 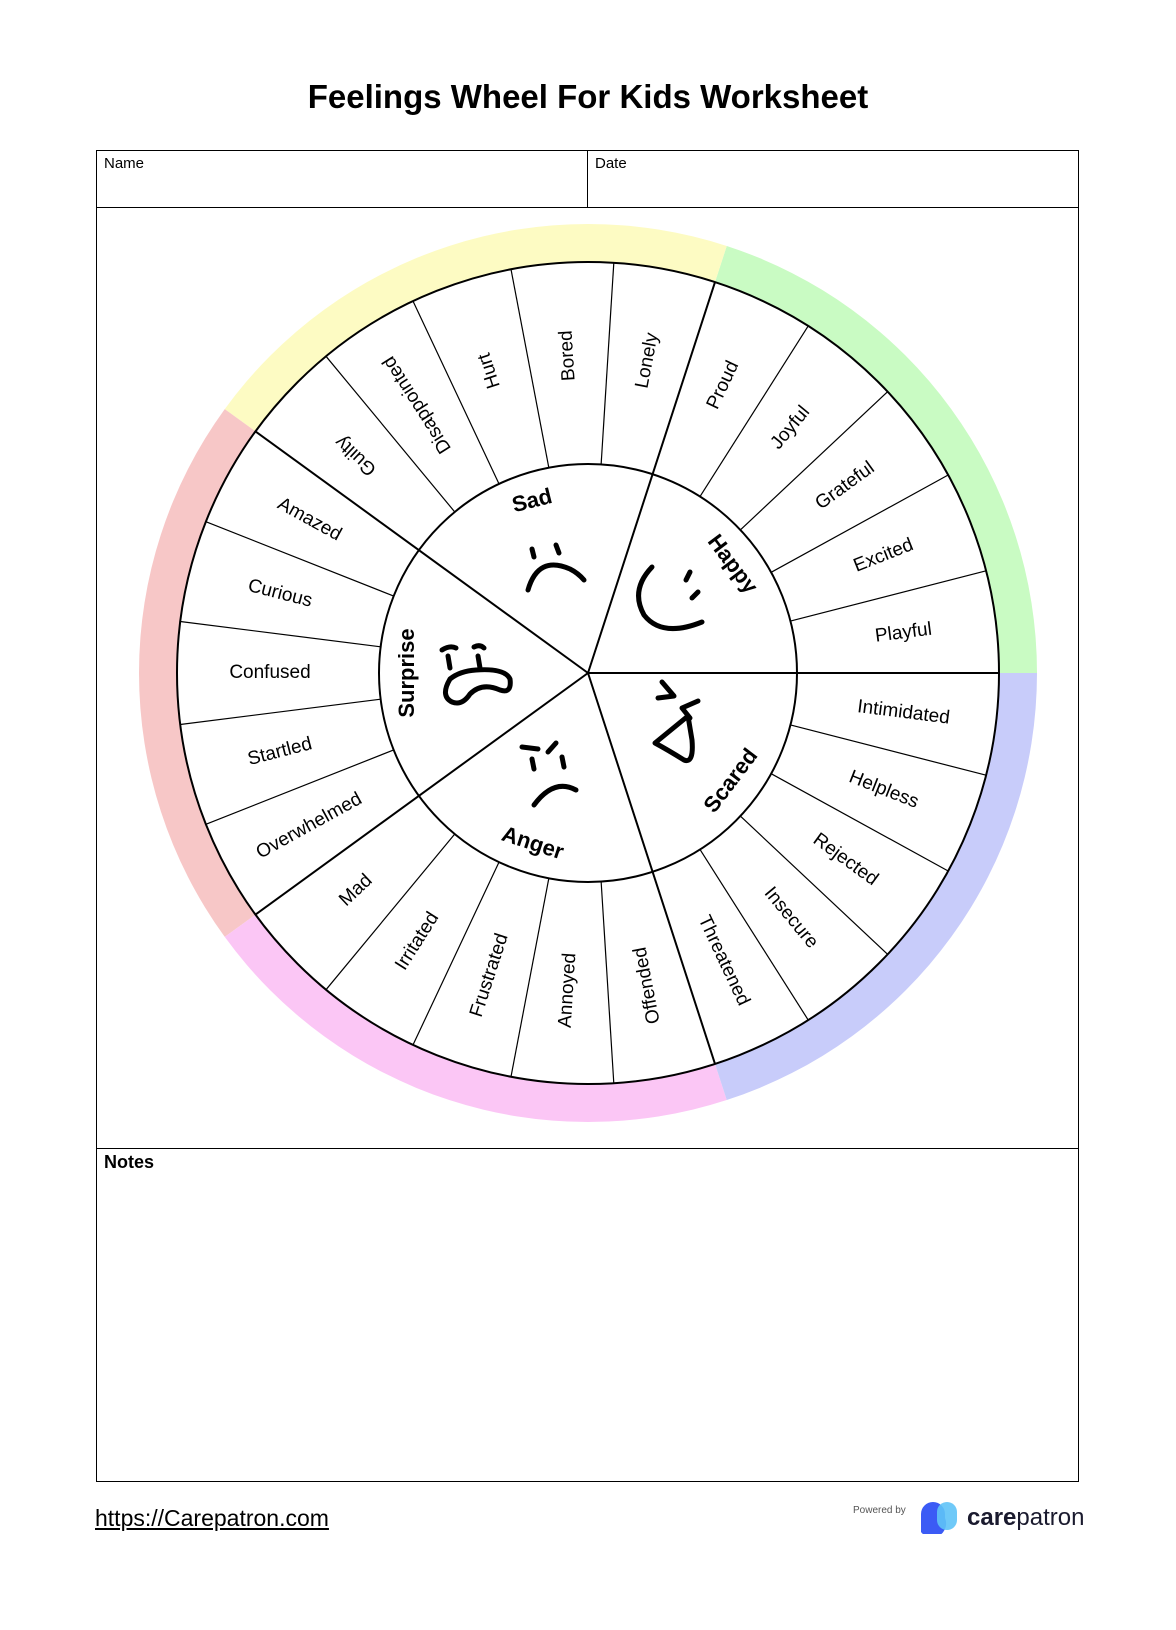 What do you see at coordinates (588, 96) in the screenshot?
I see `page-title: Feelings Wheel For Kids Worksheet` at bounding box center [588, 96].